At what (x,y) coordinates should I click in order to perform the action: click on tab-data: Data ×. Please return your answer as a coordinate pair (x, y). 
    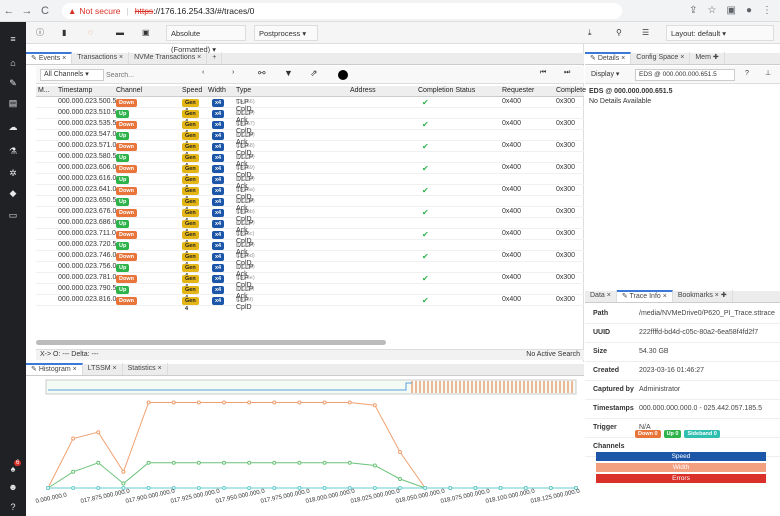
    Looking at the image, I should click on (601, 296).